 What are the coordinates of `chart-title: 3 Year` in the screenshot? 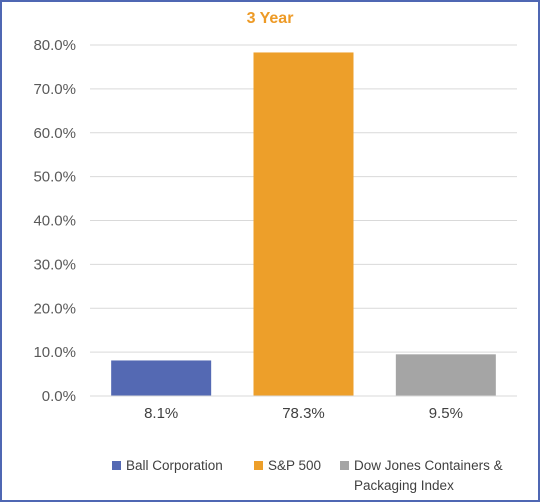 It's located at (270, 18).